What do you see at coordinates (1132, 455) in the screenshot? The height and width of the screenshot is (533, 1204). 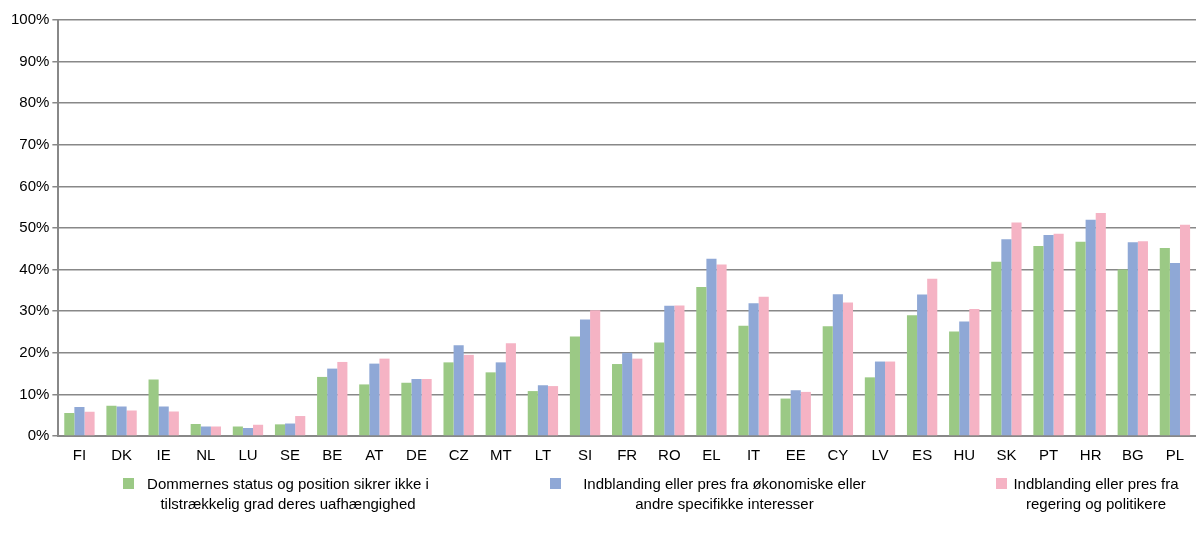 I see `x-tick-label: BG` at bounding box center [1132, 455].